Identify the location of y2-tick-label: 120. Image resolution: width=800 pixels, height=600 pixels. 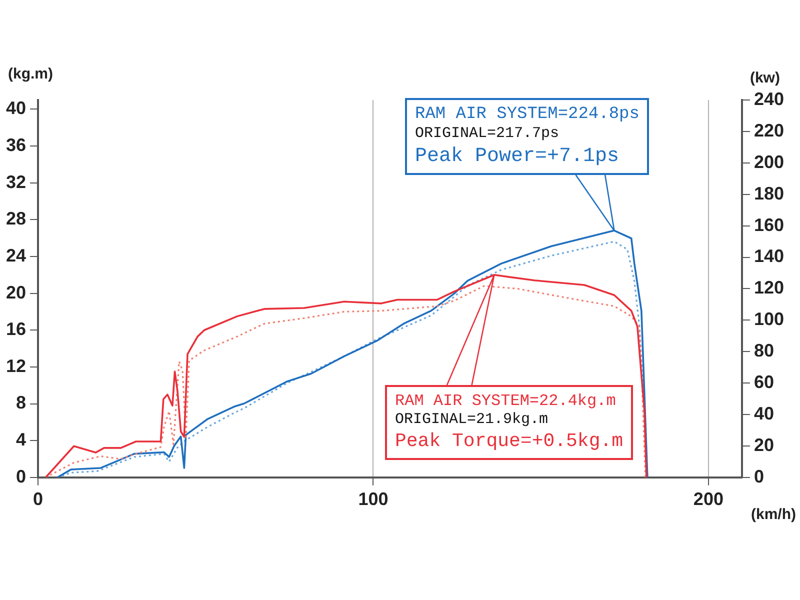
(769, 288).